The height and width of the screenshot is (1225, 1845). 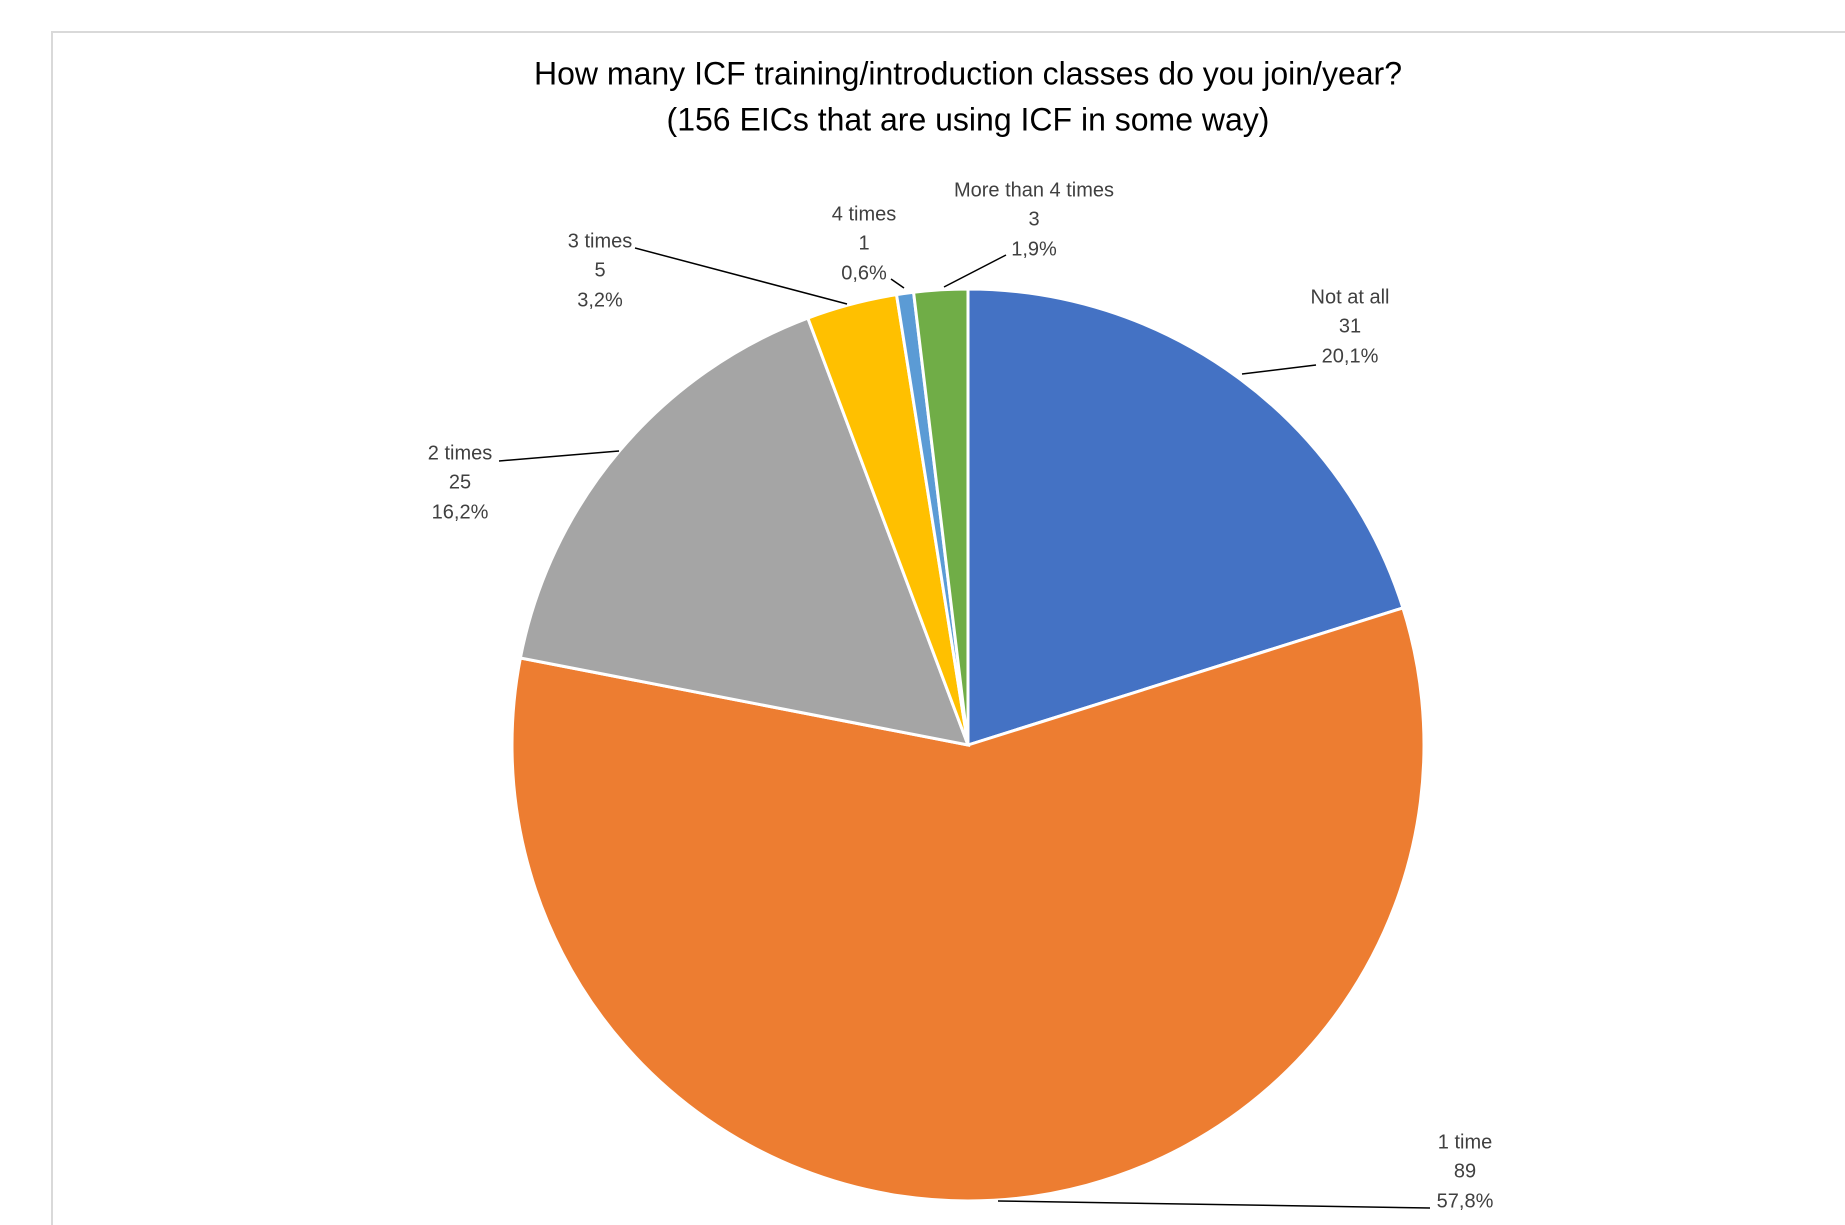 I want to click on data-label-count: 25, so click(x=460, y=482).